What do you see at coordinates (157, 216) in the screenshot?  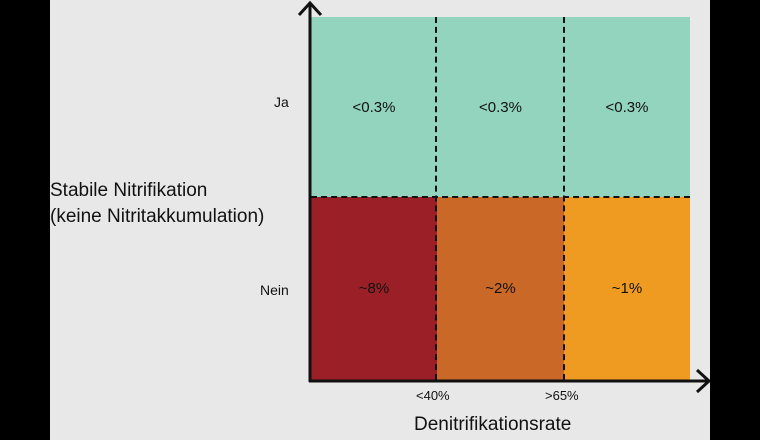 I see `y-axis-title-line2: (keine Nitritakkumulation)` at bounding box center [157, 216].